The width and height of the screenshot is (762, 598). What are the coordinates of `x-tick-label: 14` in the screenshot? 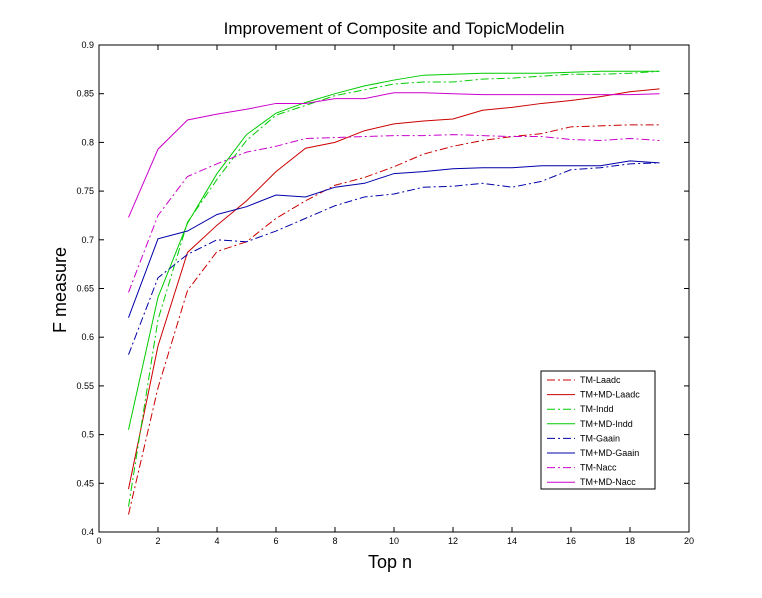 It's located at (512, 541).